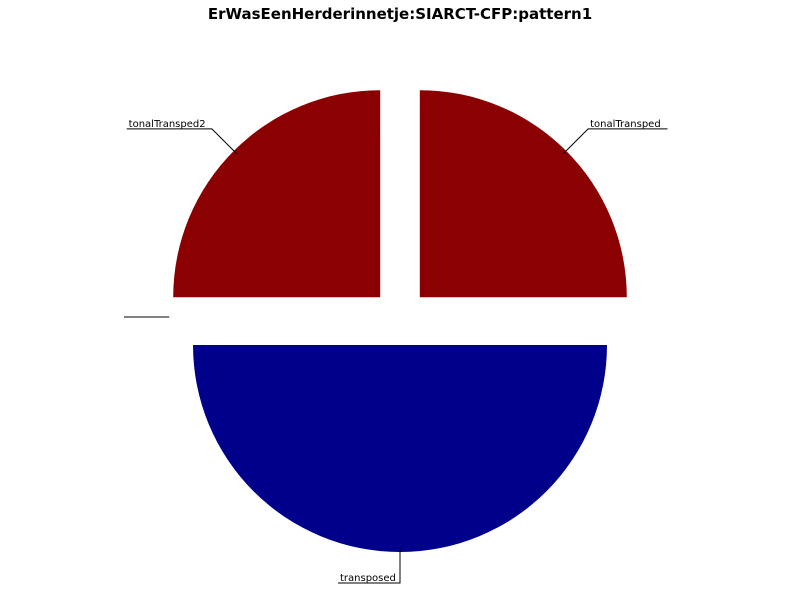 The height and width of the screenshot is (600, 800). I want to click on slice-label-tonaltransped2: tonalTransped2, so click(167, 124).